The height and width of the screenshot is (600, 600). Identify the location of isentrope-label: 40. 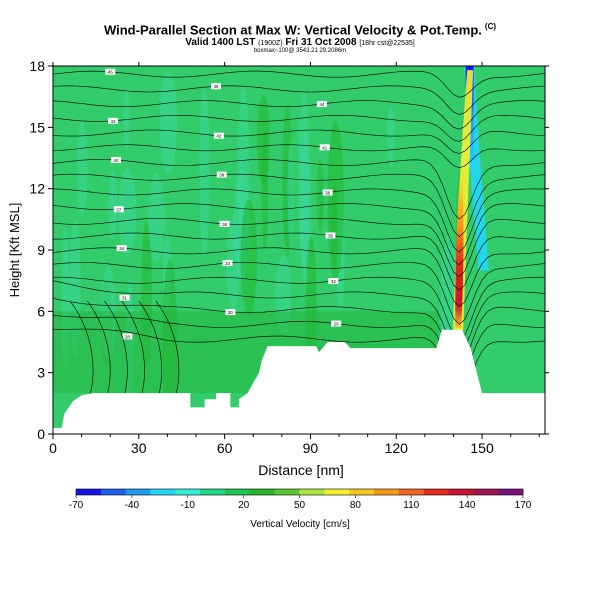
(116, 160).